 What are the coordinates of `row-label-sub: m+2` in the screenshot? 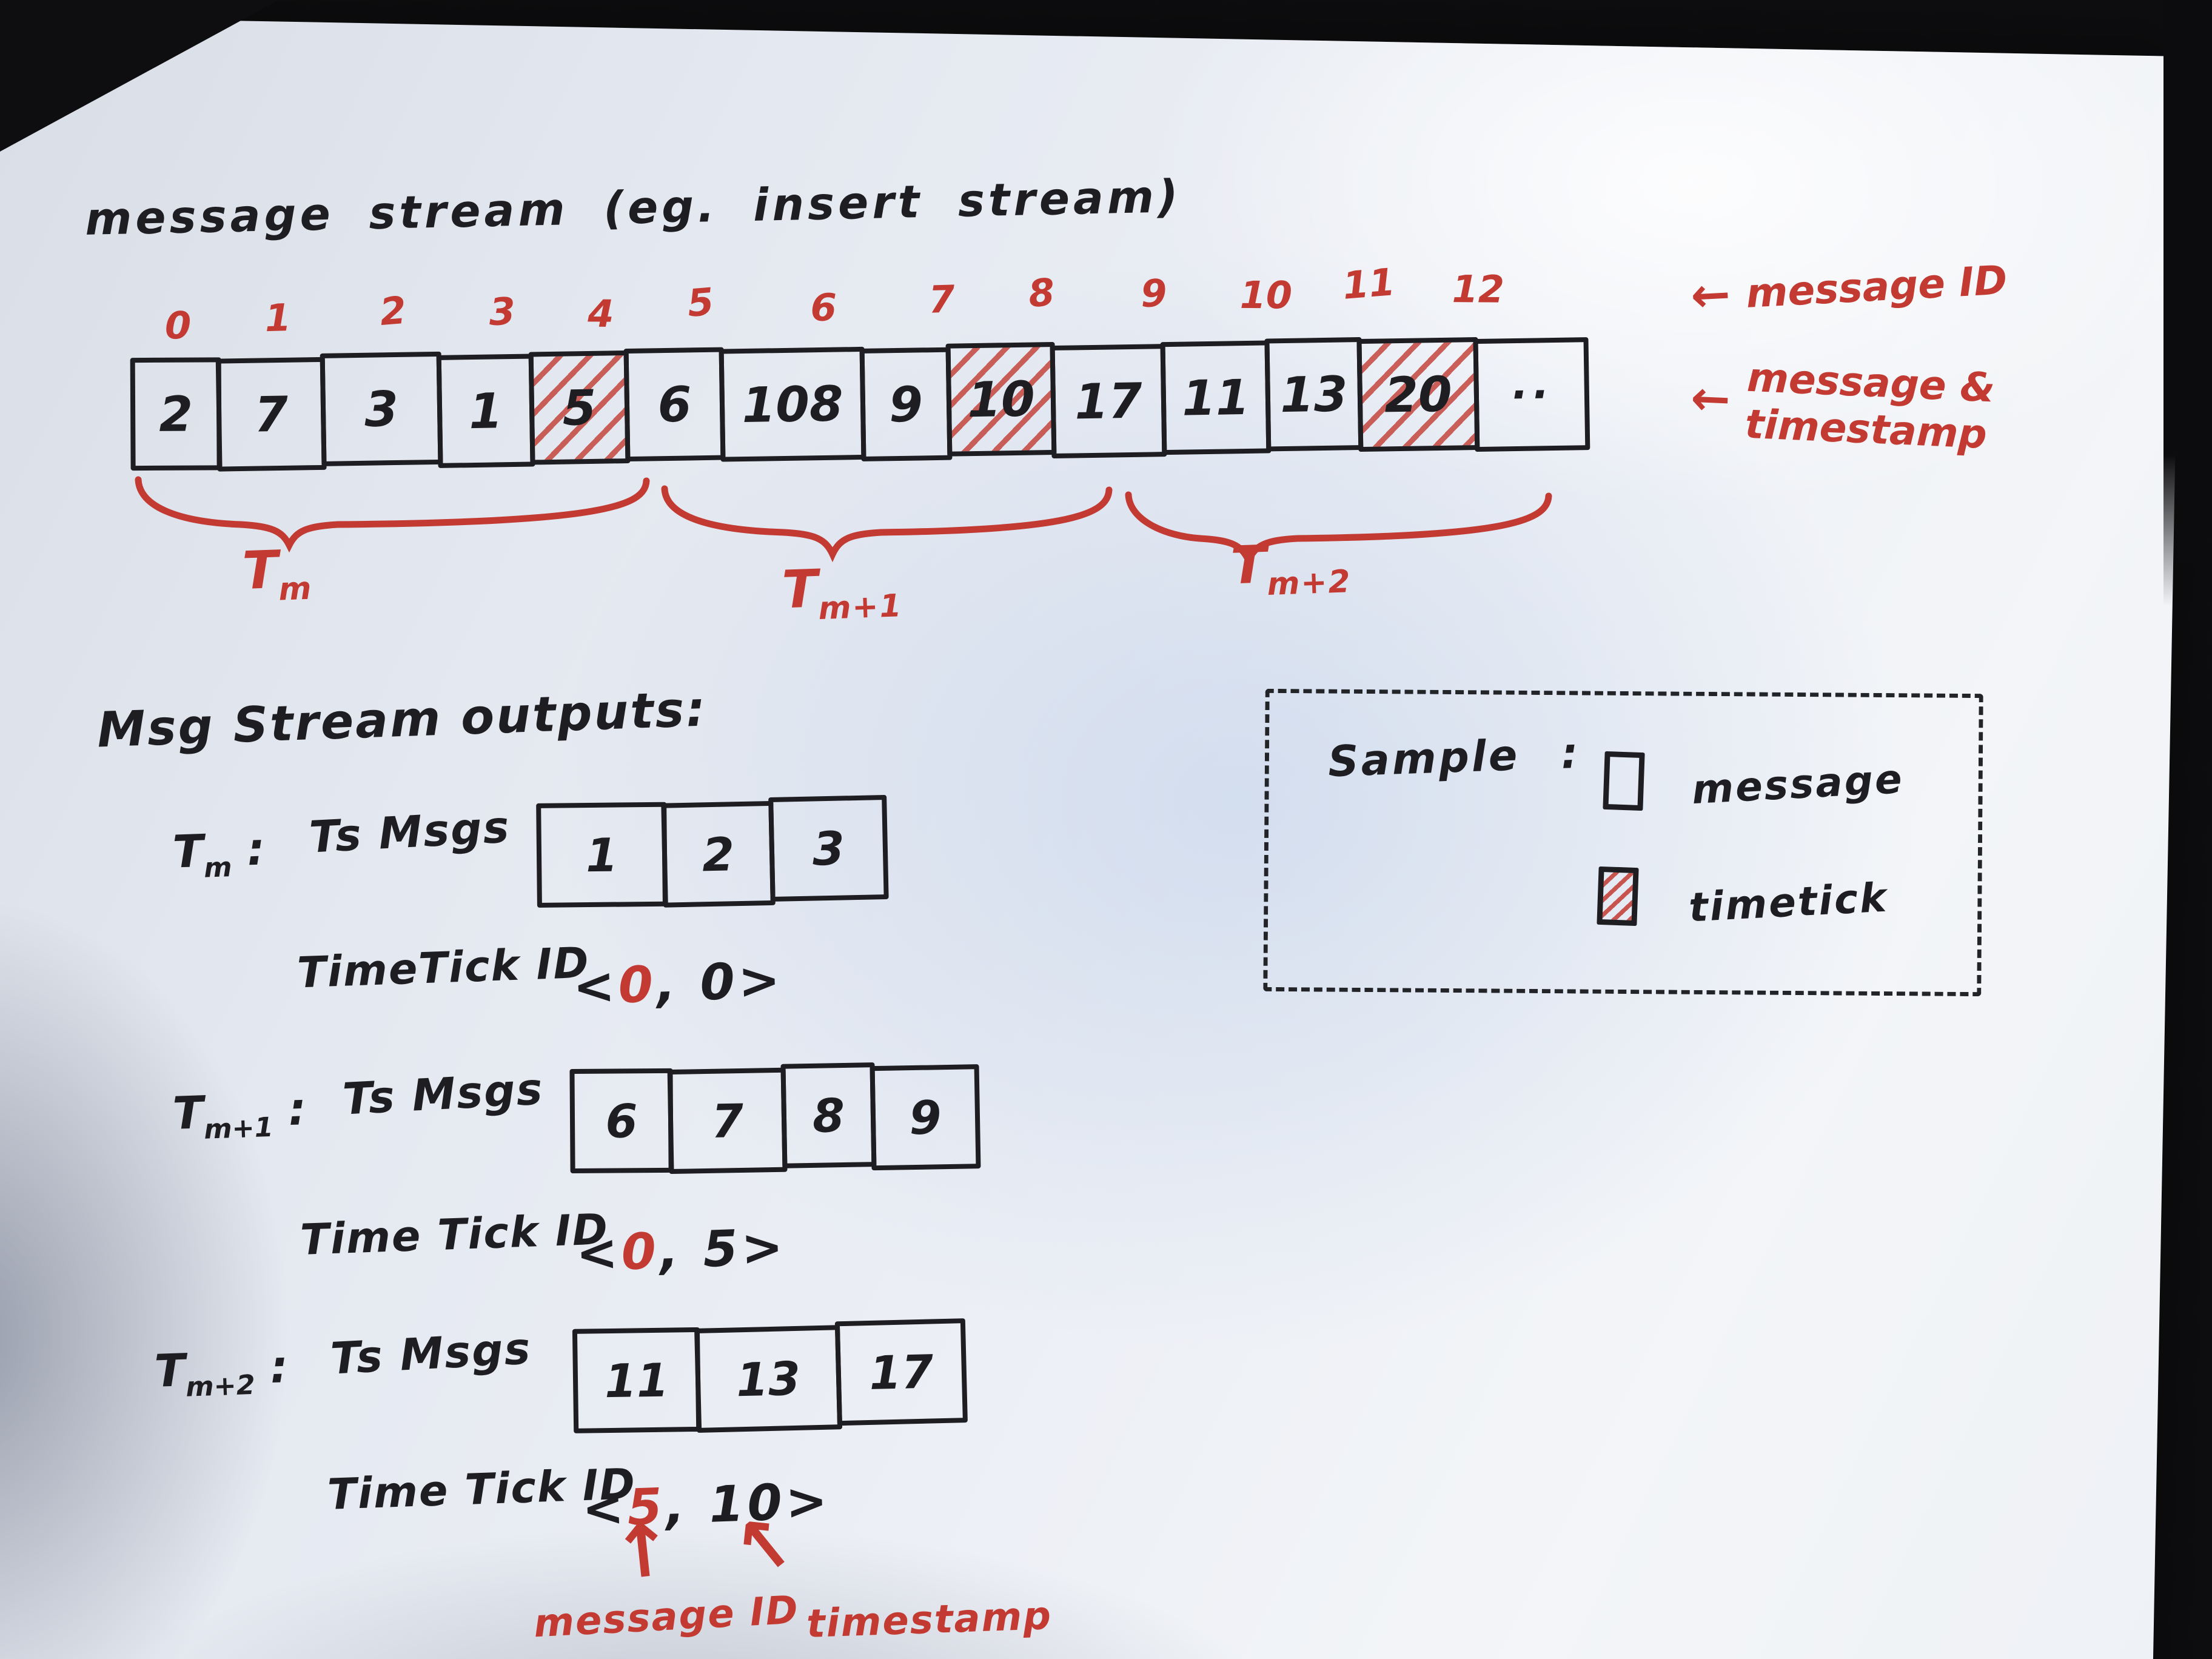 It's located at (221, 1386).